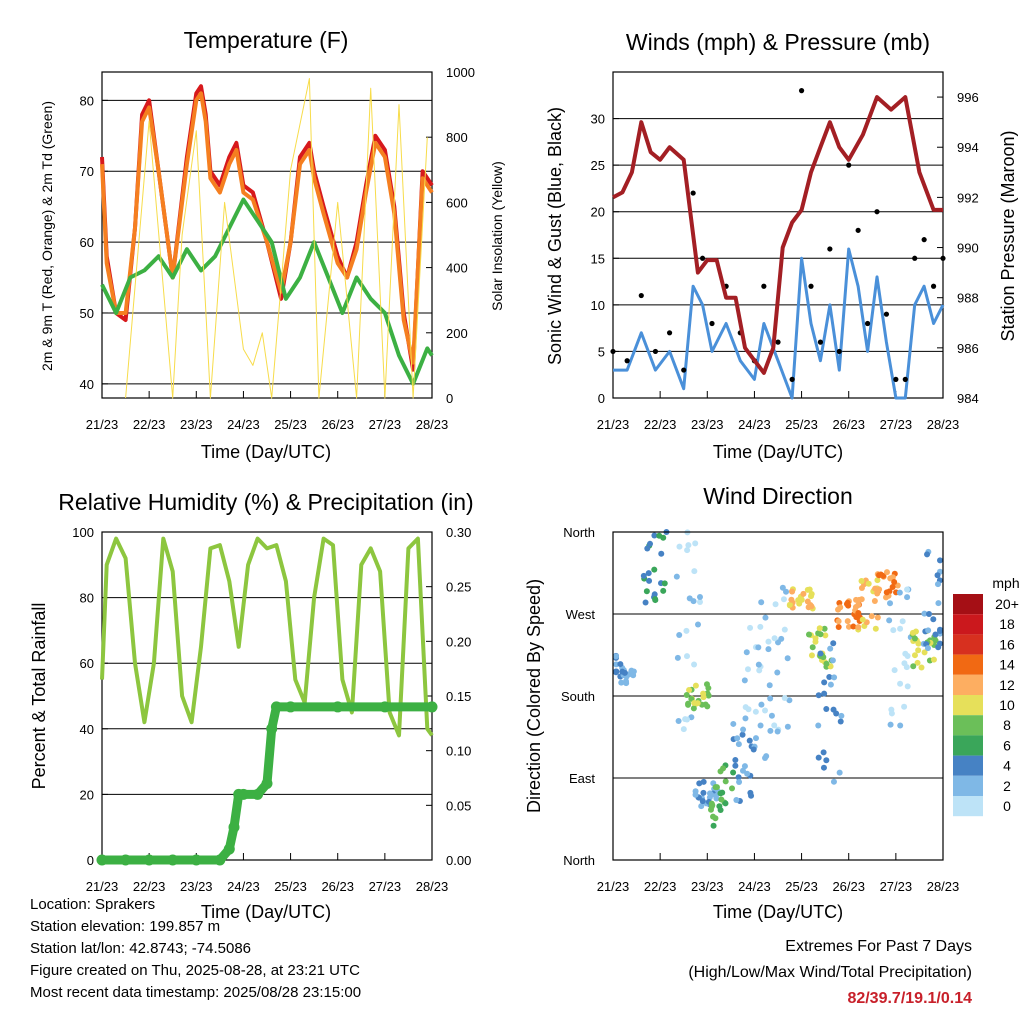  Describe the element at coordinates (582, 778) in the screenshot. I see `y-tick-label: East` at that location.